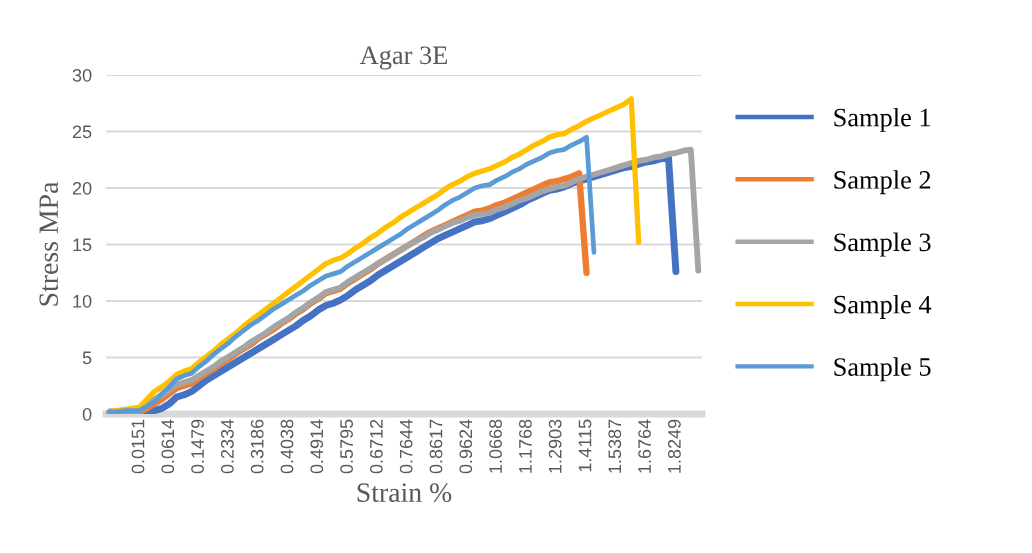 The width and height of the screenshot is (1032, 553). What do you see at coordinates (615, 446) in the screenshot?
I see `x-tick-label: 1.5387` at bounding box center [615, 446].